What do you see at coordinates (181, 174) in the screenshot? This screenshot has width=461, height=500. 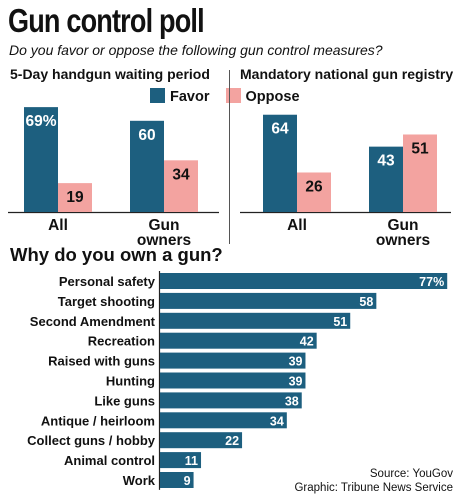 I see `data-label-oppose: 34` at bounding box center [181, 174].